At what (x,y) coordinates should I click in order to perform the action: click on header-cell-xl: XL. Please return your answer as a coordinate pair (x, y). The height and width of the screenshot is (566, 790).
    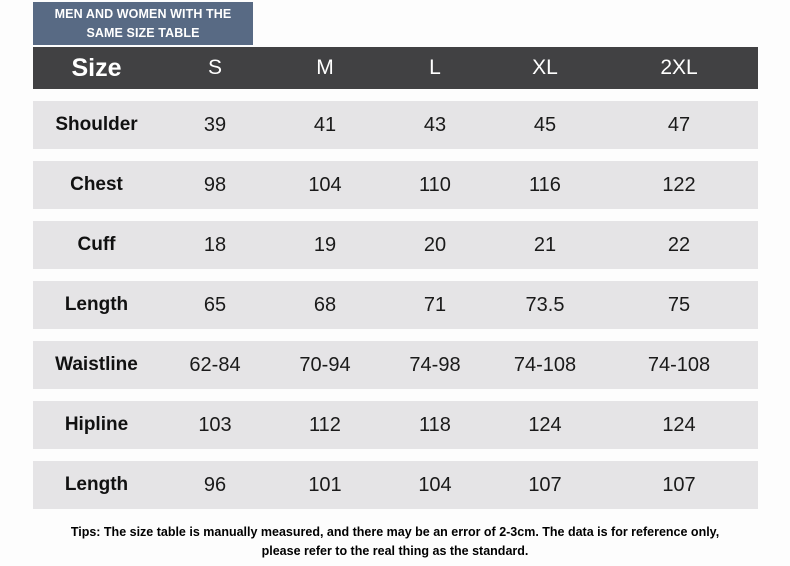
    Looking at the image, I should click on (545, 67).